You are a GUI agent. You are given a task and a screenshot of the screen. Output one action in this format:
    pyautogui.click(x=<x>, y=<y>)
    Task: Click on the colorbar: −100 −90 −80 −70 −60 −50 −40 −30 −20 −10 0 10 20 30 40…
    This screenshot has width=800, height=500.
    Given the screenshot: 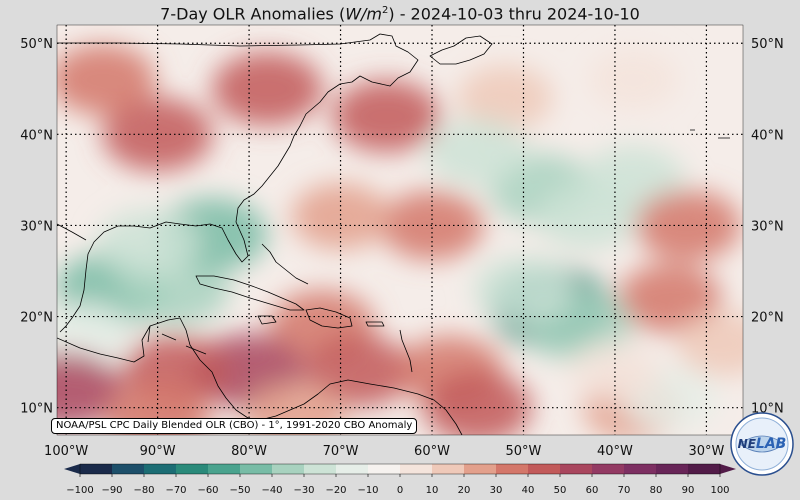 What is the action you would take?
    pyautogui.click(x=400, y=479)
    